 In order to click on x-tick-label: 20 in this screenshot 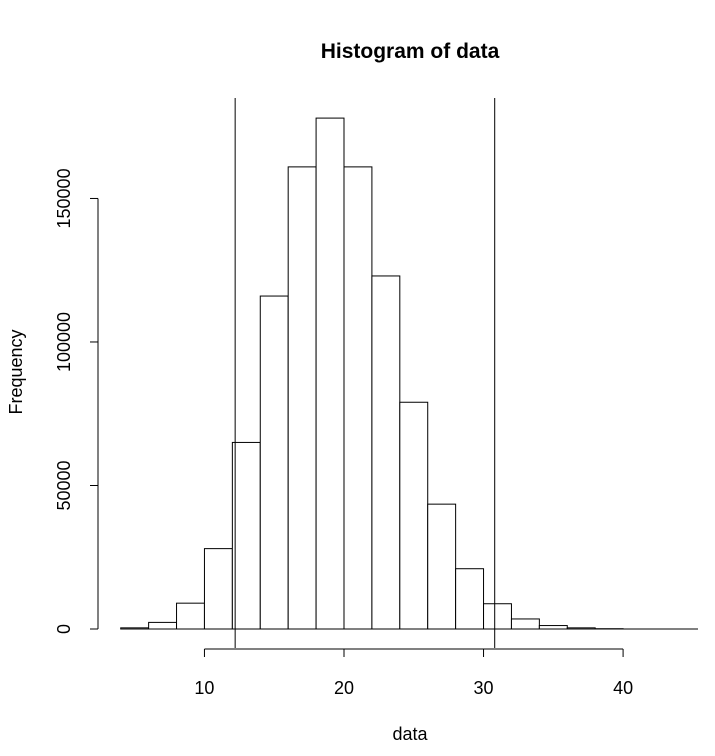, I will do `click(344, 688)`.